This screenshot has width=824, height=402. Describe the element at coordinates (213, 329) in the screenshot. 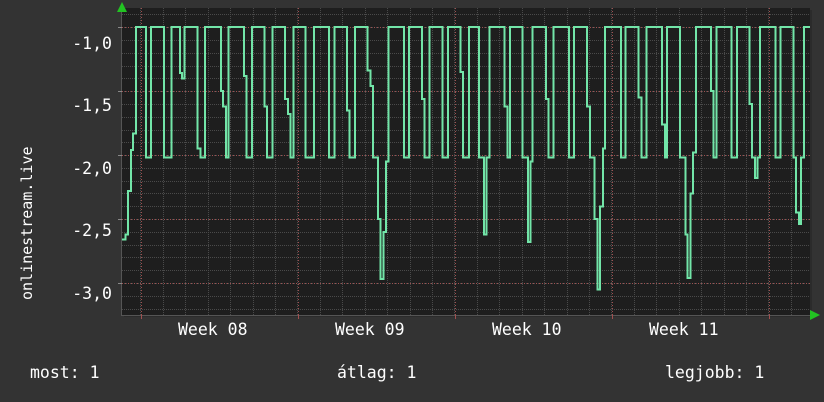

I see `x-tick-label-week08: Week 08` at that location.